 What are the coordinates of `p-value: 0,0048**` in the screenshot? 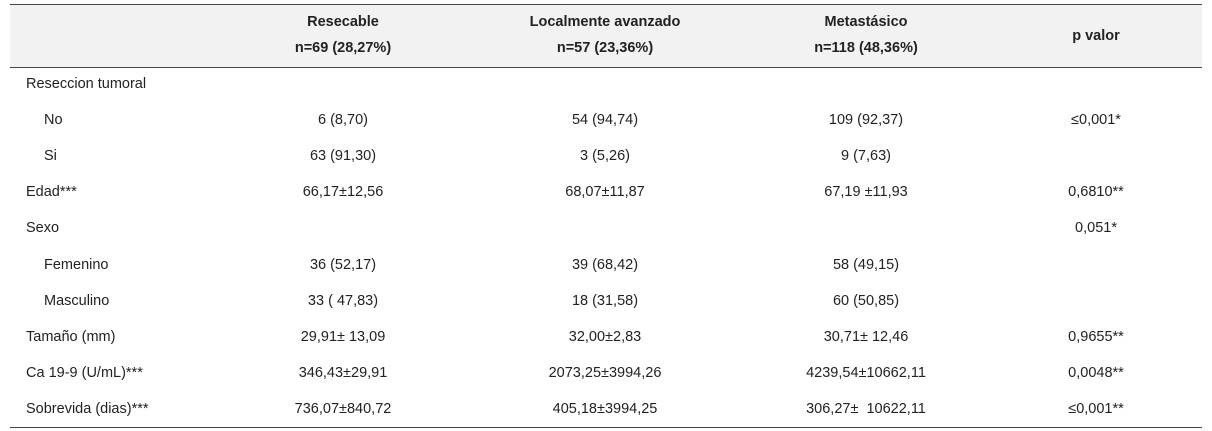 It's located at (1096, 372).